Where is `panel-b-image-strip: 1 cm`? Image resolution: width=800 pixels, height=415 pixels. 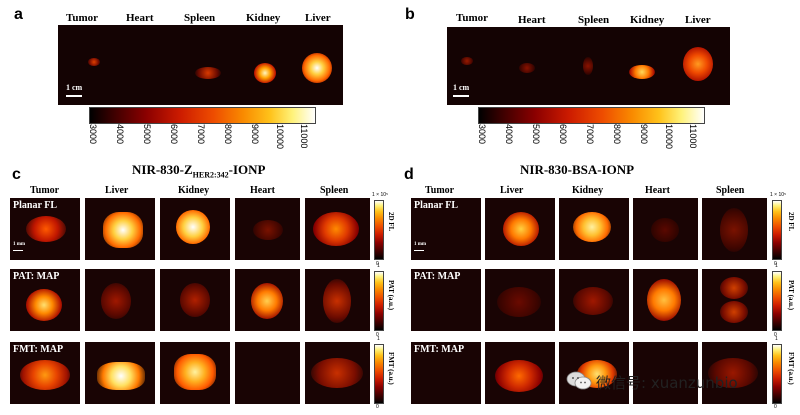
panel-b-image-strip: 1 cm is located at coordinates (588, 66).